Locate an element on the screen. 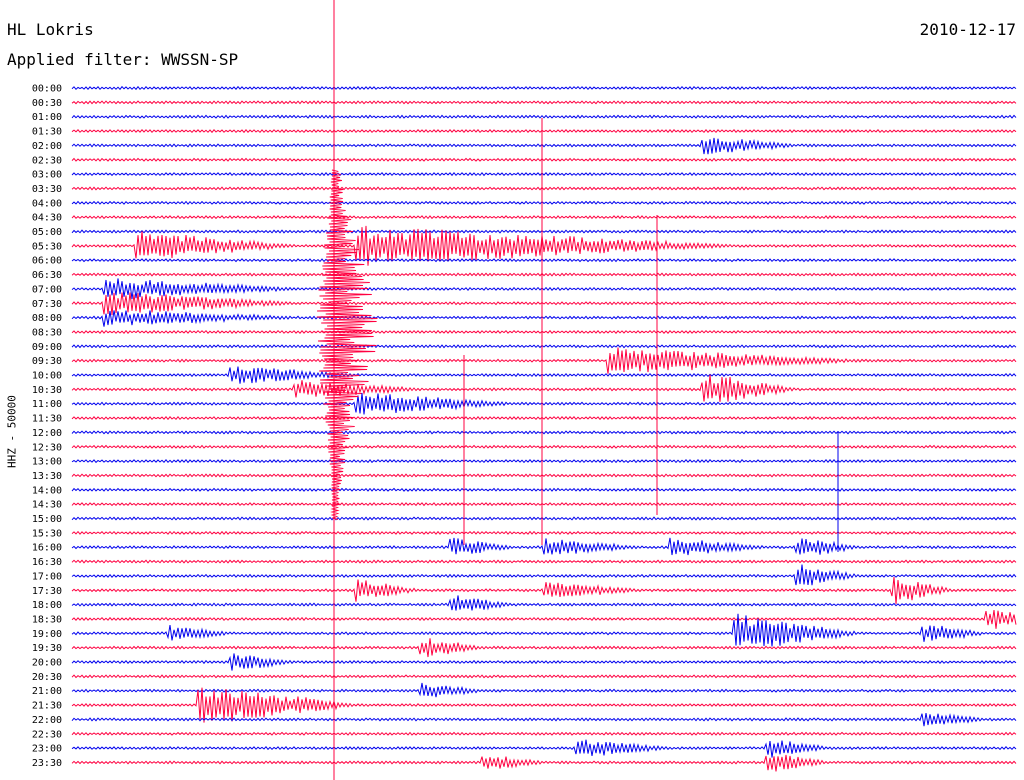  row-label: 03:00 is located at coordinates (47, 175).